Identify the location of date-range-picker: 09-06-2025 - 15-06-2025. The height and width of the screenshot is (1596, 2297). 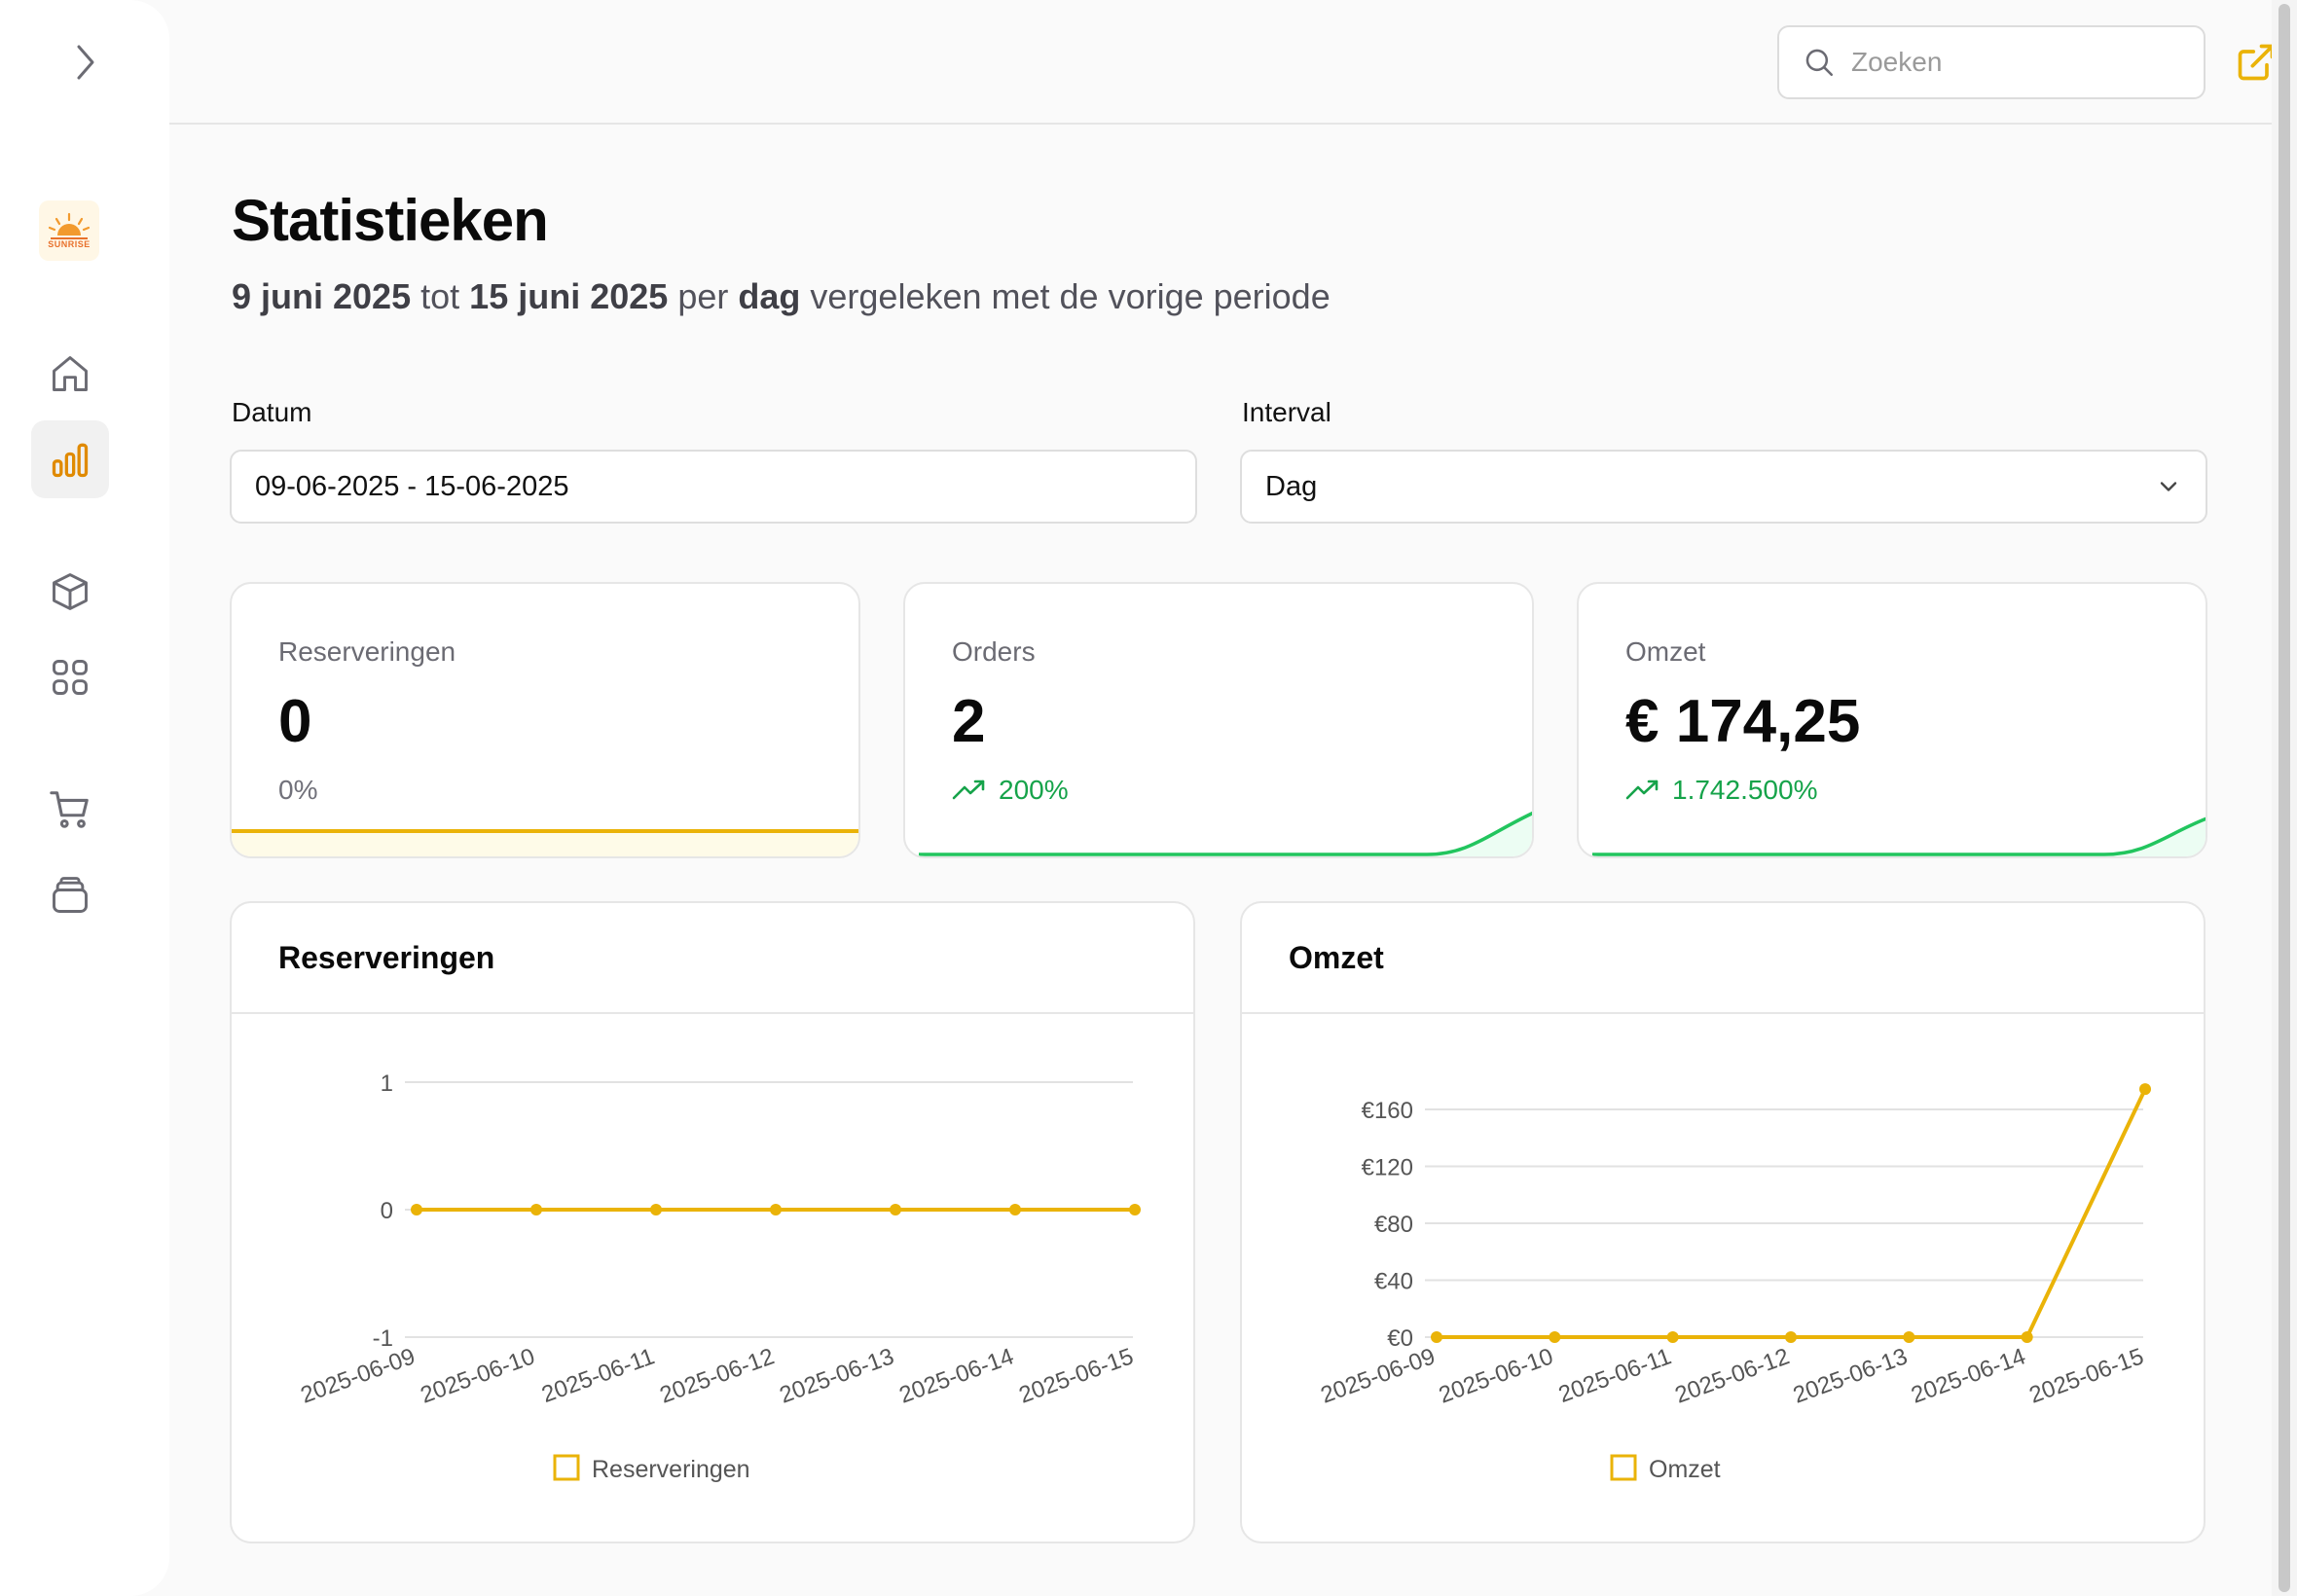
(713, 487).